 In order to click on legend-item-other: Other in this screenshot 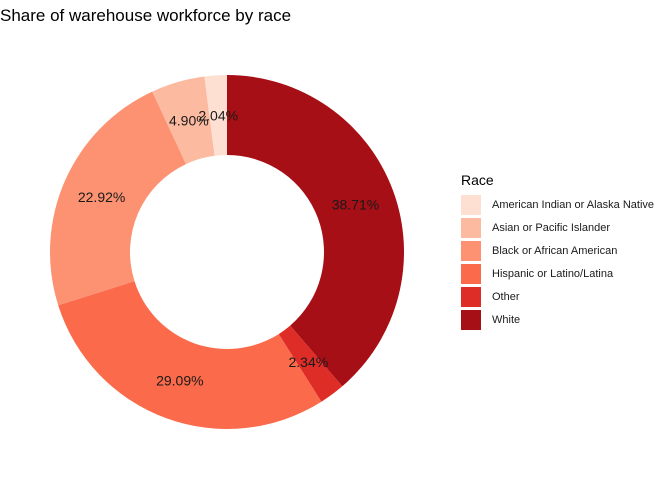, I will do `click(557, 296)`.